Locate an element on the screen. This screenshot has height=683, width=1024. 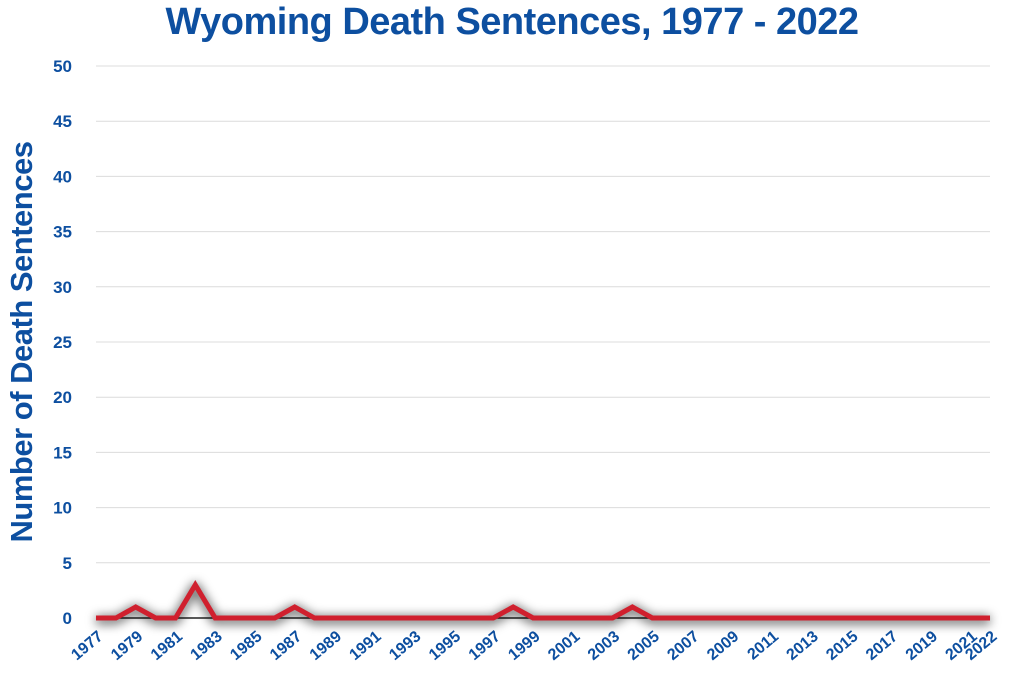
x-tick-label: 1987 is located at coordinates (286, 646).